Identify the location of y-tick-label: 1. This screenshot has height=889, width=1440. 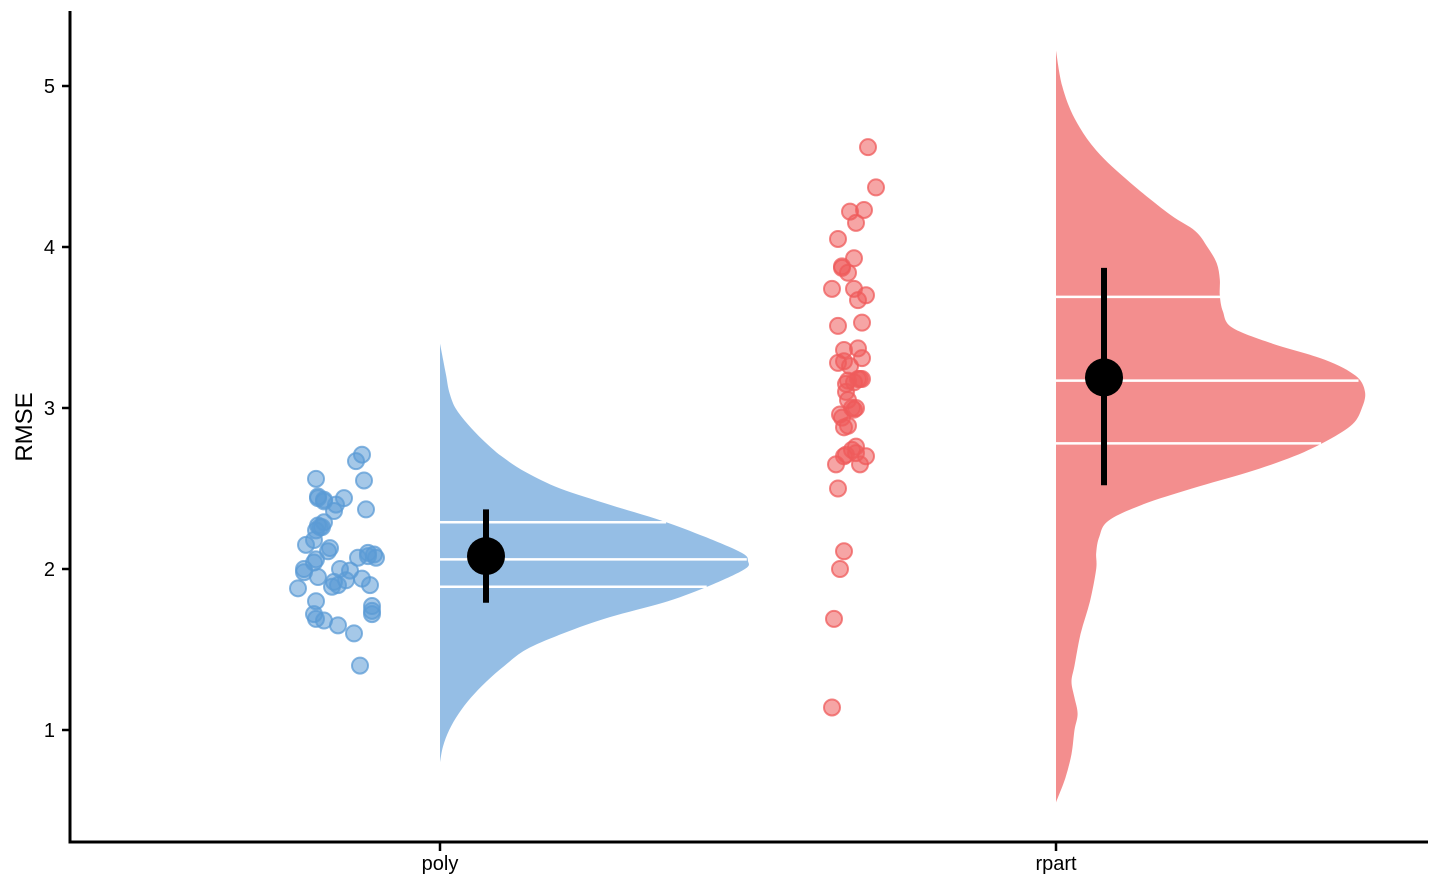
(49, 731).